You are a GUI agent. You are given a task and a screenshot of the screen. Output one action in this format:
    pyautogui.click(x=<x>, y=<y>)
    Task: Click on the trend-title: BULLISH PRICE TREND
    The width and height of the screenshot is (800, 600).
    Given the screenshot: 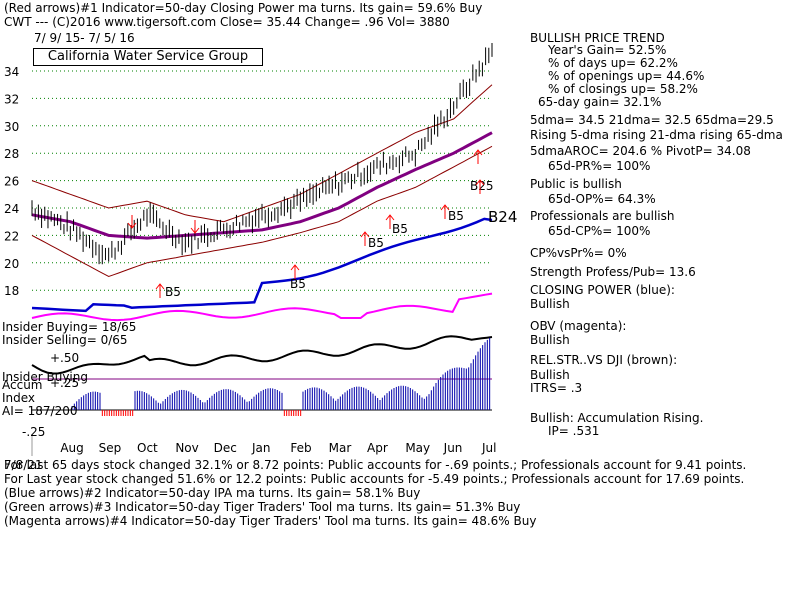 What is the action you would take?
    pyautogui.click(x=597, y=38)
    